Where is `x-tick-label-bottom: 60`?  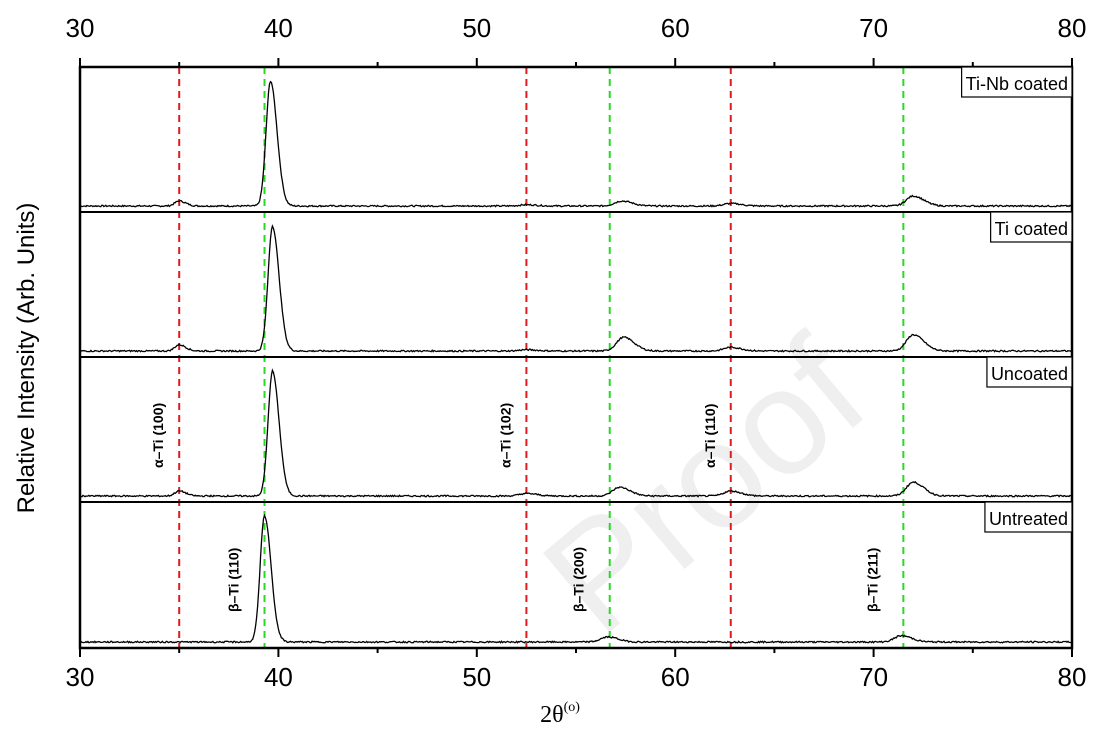 x-tick-label-bottom: 60 is located at coordinates (675, 677).